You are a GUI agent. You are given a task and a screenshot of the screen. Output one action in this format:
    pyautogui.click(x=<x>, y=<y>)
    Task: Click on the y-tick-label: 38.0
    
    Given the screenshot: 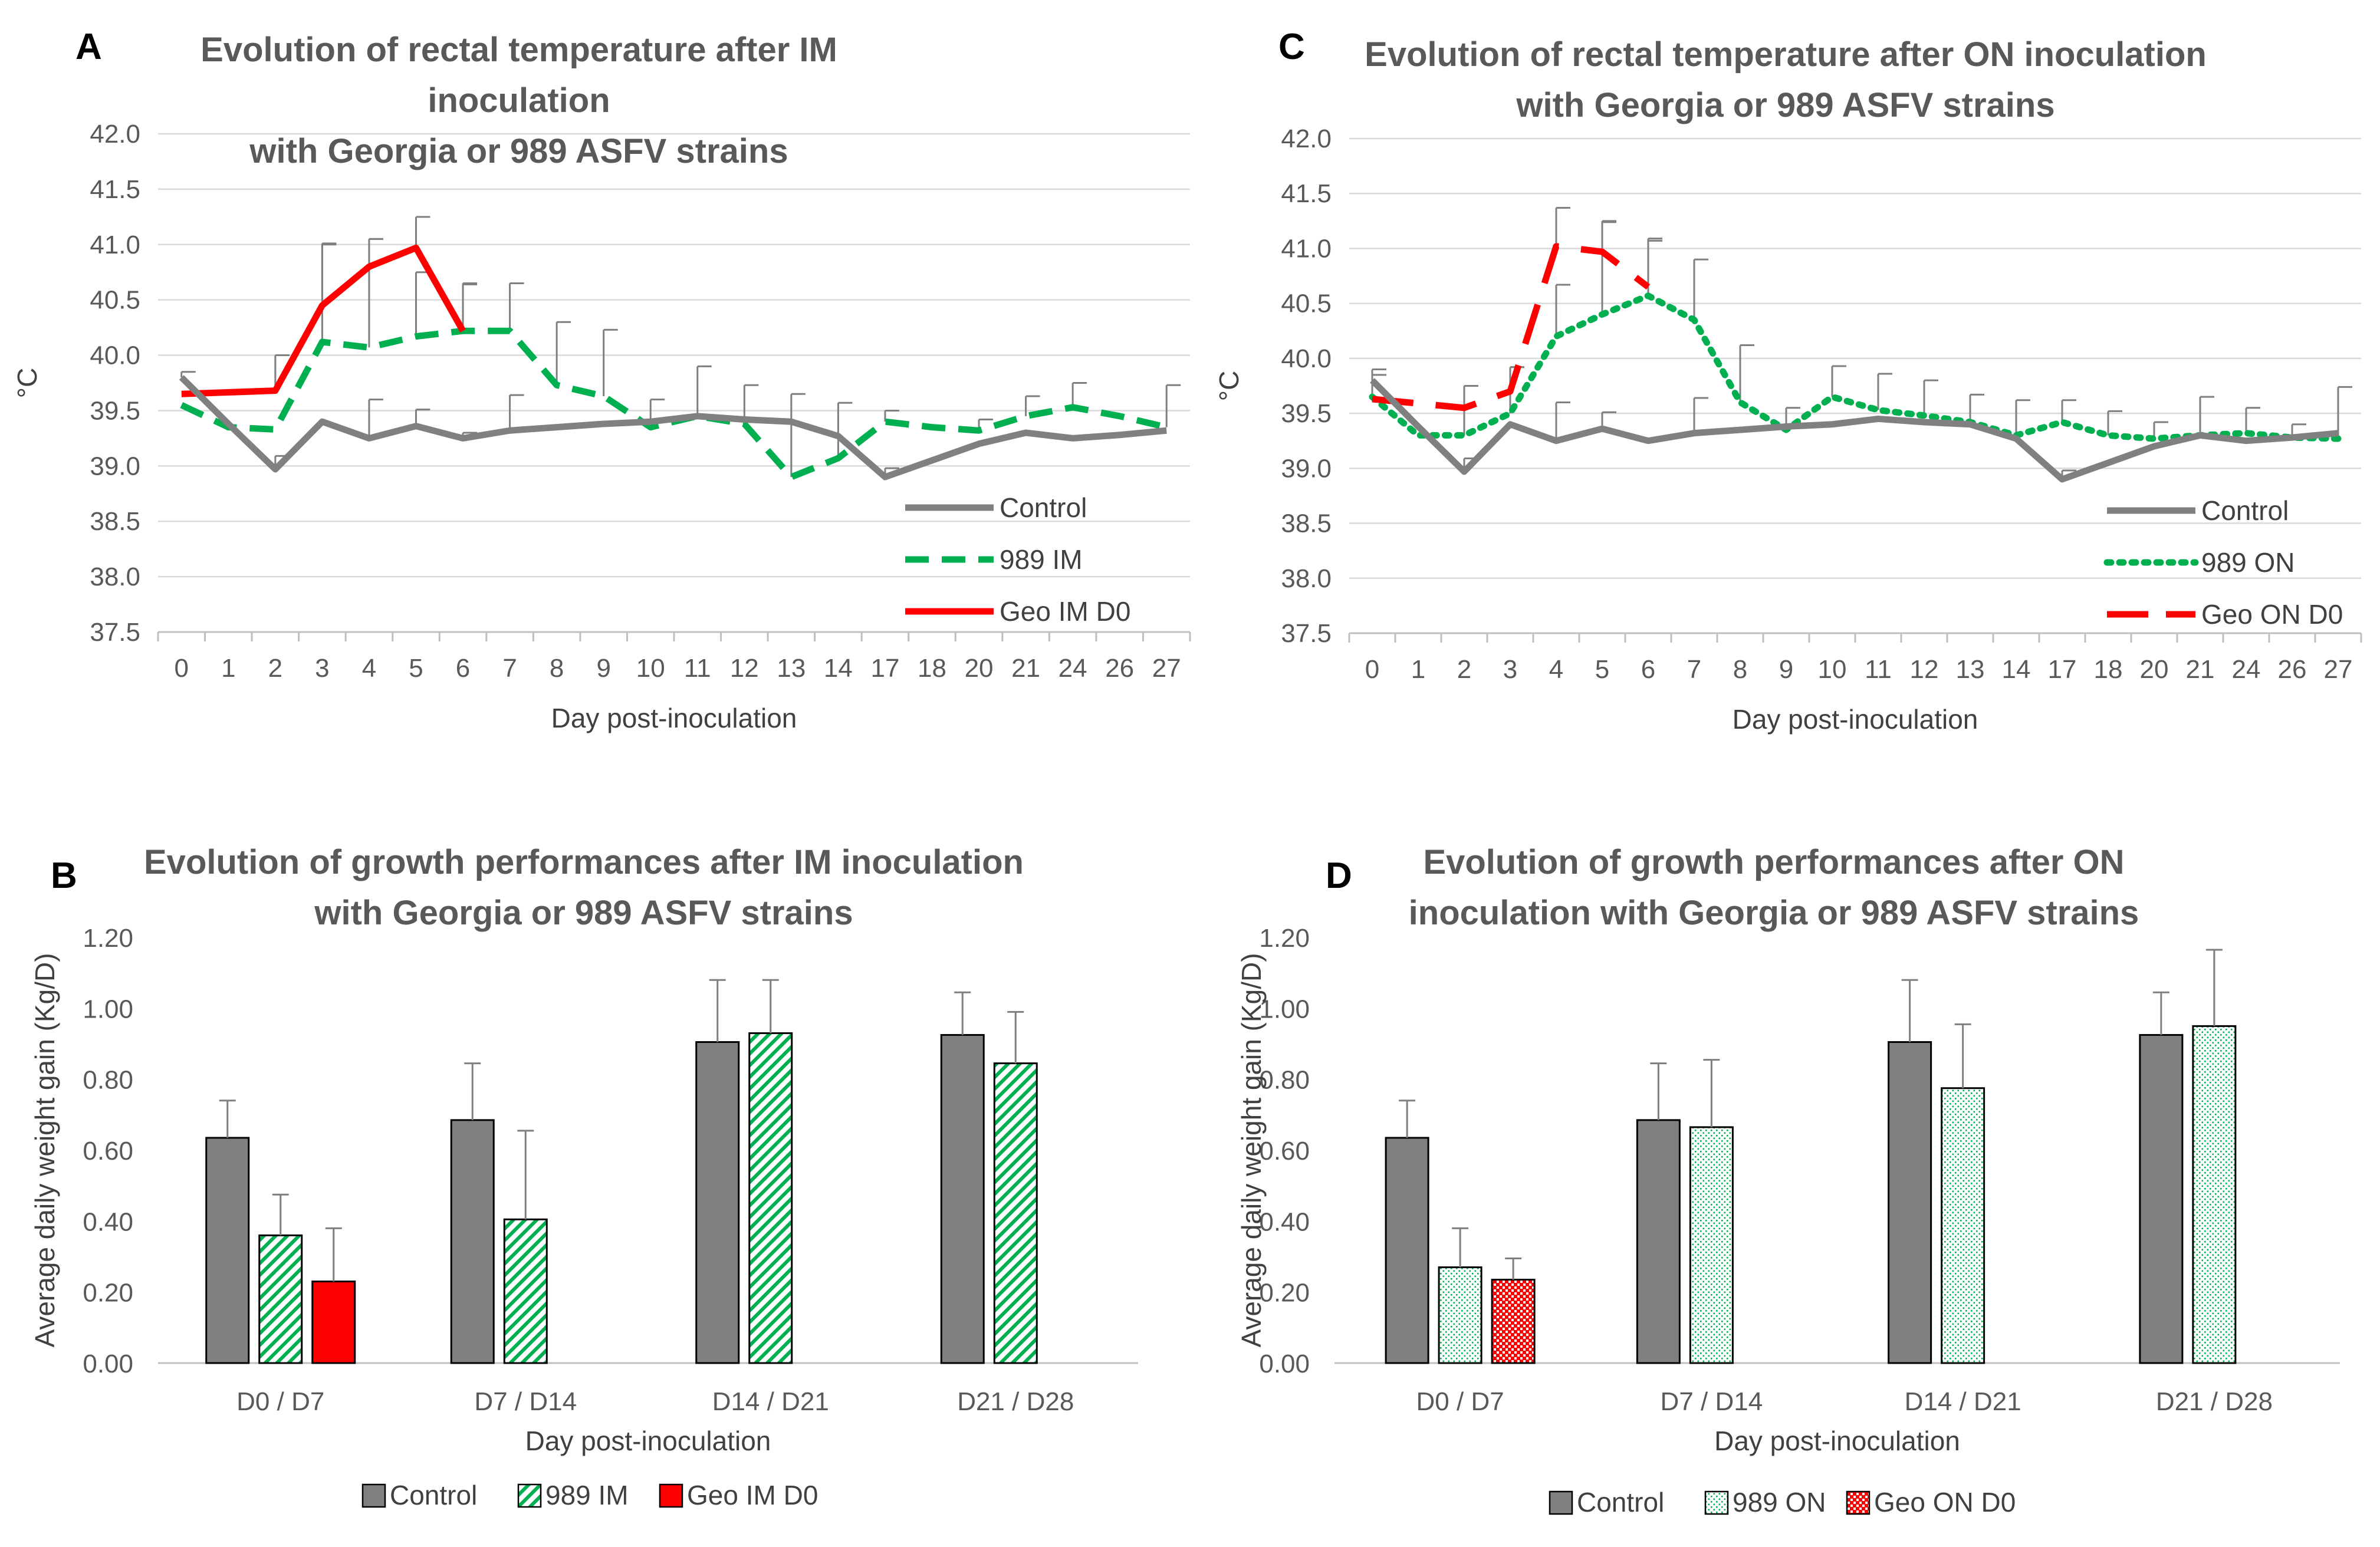 What is the action you would take?
    pyautogui.click(x=1306, y=579)
    